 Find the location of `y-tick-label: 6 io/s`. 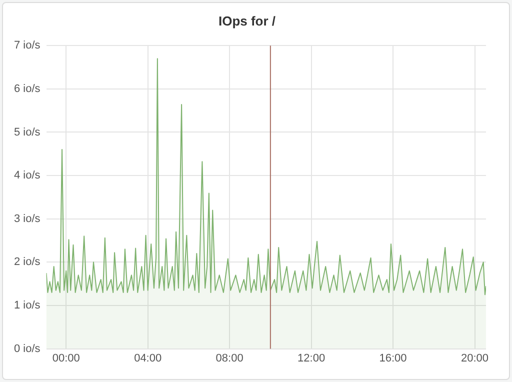

y-tick-label: 6 io/s is located at coordinates (27, 88).